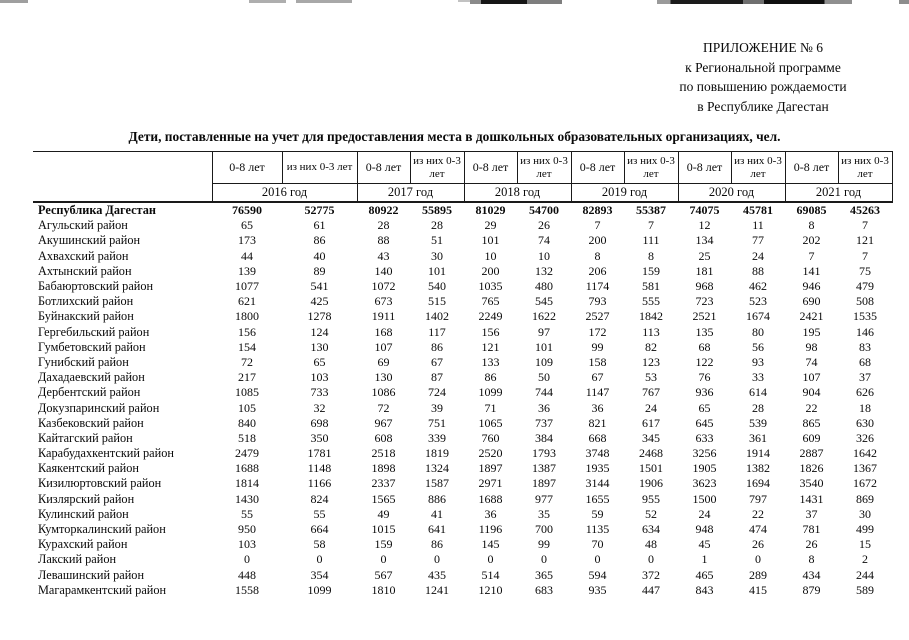 The width and height of the screenshot is (909, 640). Describe the element at coordinates (865, 437) in the screenshot. I see `value-cell: 326` at that location.